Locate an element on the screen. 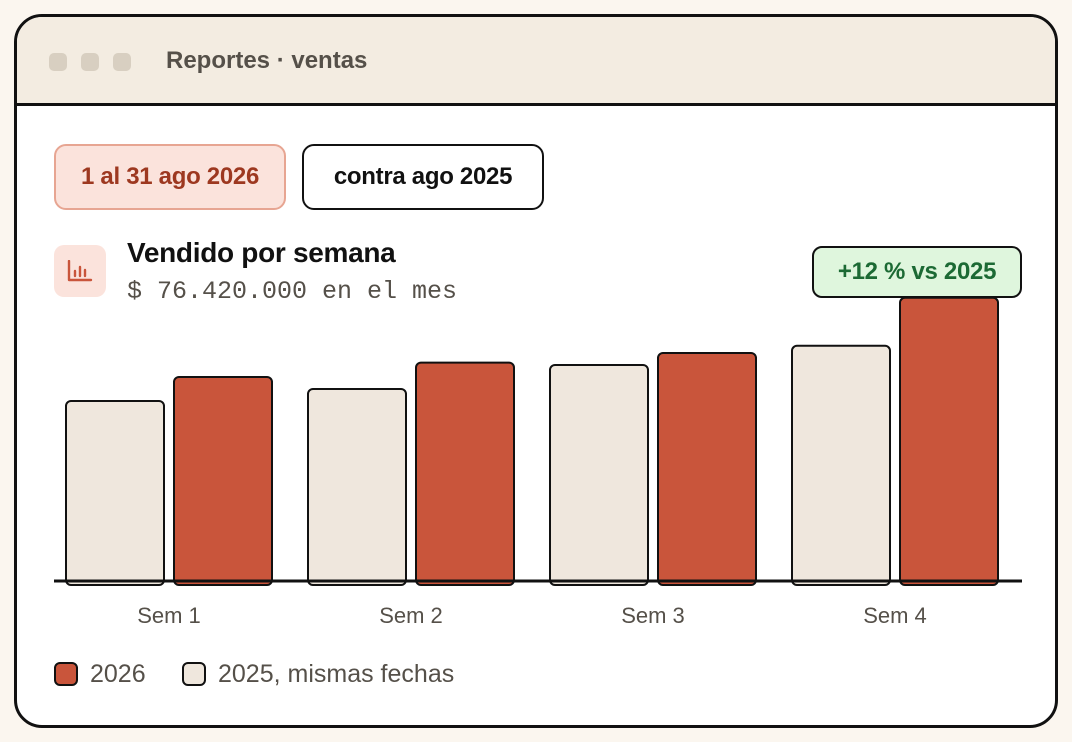  window-close-dot is located at coordinates (58, 62).